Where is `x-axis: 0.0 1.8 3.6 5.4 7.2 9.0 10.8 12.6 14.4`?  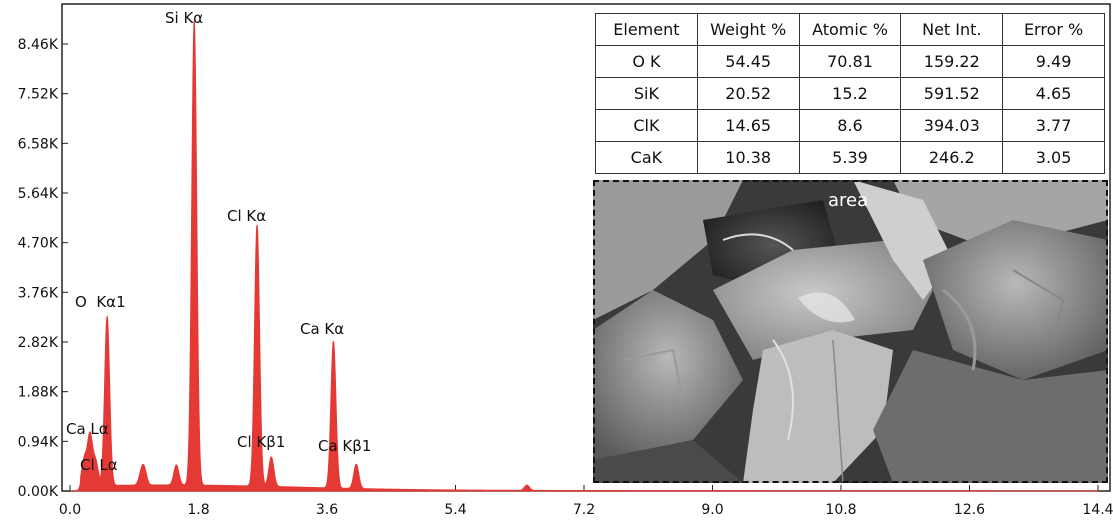
x-axis: 0.0 1.8 3.6 5.4 7.2 9.0 10.8 12.6 14.4 is located at coordinates (586, 501).